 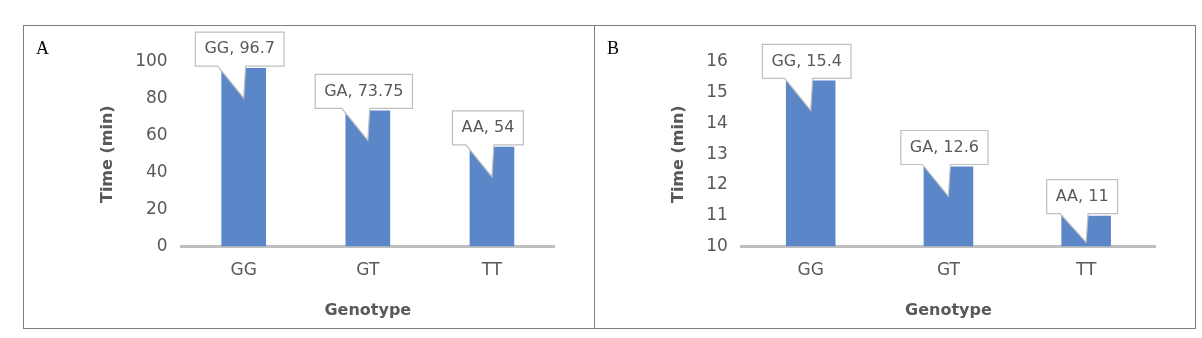 What do you see at coordinates (1082, 195) in the screenshot?
I see `data-label: AA, 11` at bounding box center [1082, 195].